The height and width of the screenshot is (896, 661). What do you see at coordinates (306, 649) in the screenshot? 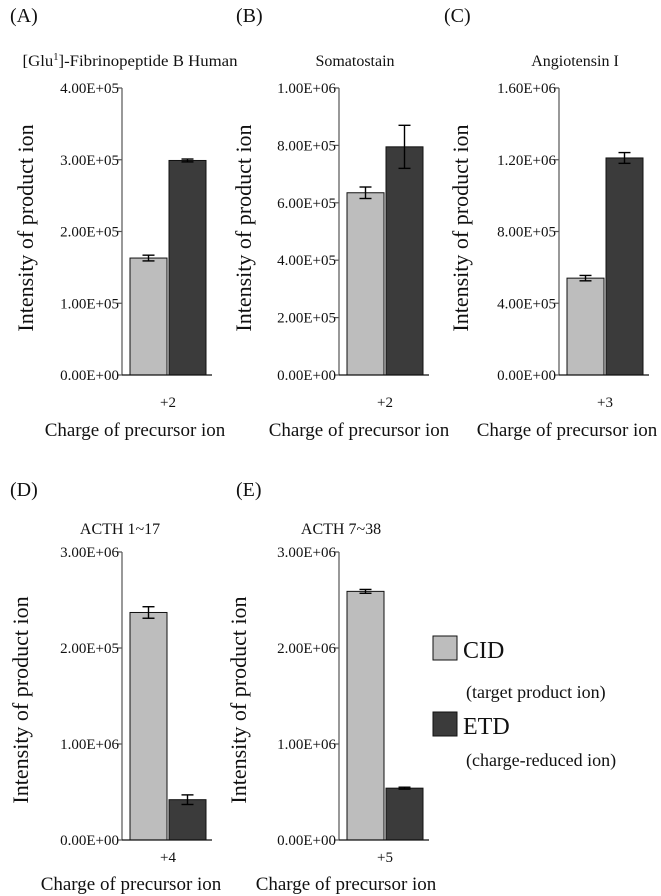
I see `y-tick-label: 2.00E+06` at bounding box center [306, 649].